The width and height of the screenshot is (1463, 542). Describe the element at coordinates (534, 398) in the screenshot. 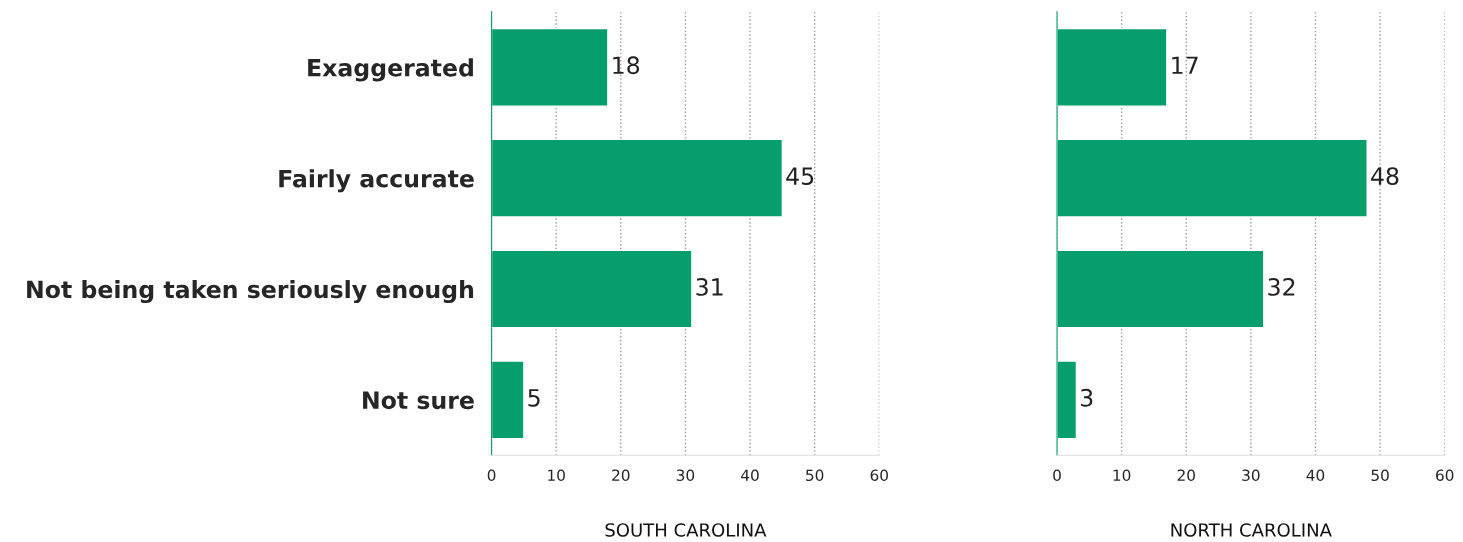

I see `data-label: 5` at that location.